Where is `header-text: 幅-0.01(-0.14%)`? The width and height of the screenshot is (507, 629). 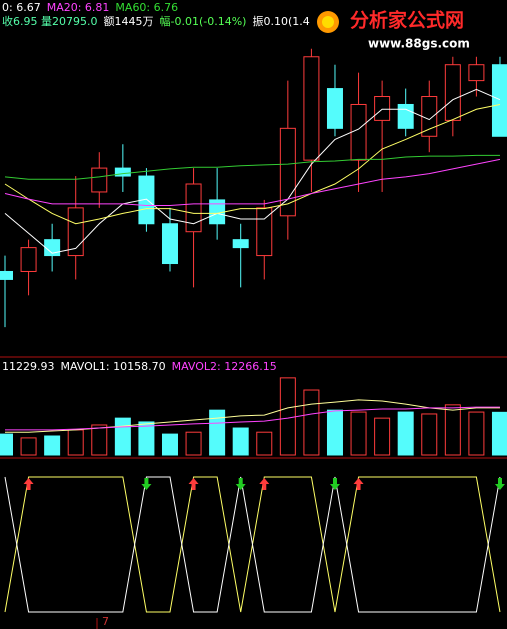
header-text: 幅-0.01(-0.14%) is located at coordinates (202, 21).